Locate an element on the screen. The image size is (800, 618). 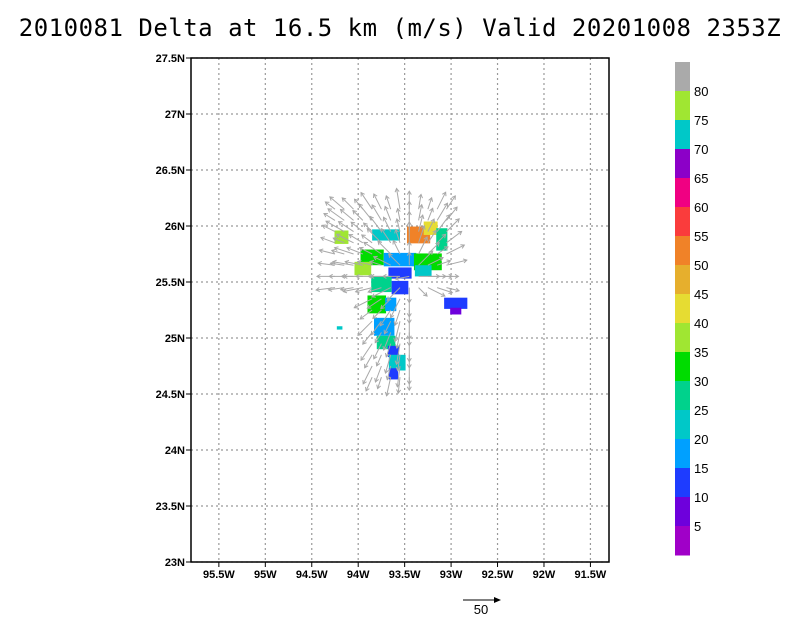
y-tick-label: 25N is located at coordinates (175, 339).